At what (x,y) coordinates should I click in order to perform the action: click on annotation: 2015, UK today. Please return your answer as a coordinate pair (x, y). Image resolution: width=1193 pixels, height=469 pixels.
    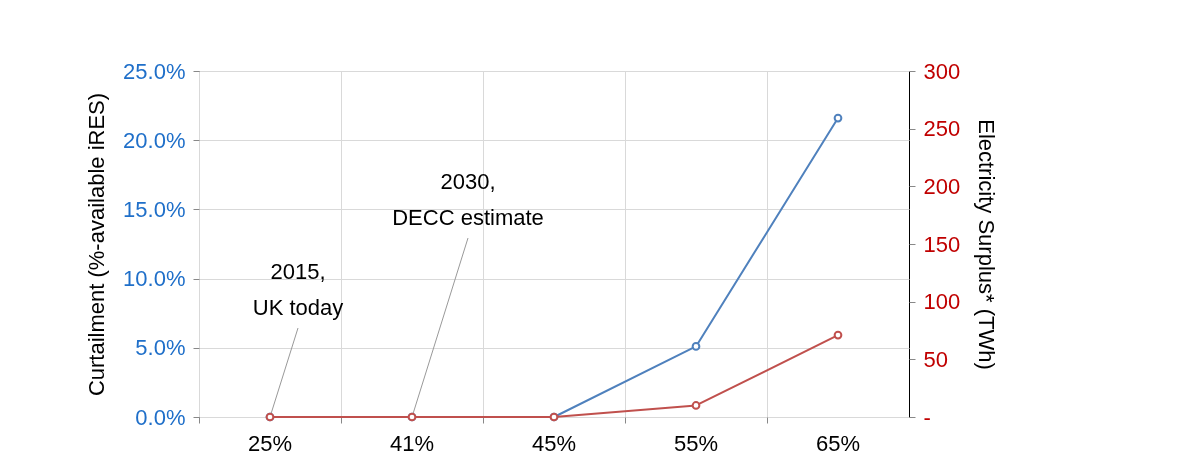
    Looking at the image, I should click on (298, 289).